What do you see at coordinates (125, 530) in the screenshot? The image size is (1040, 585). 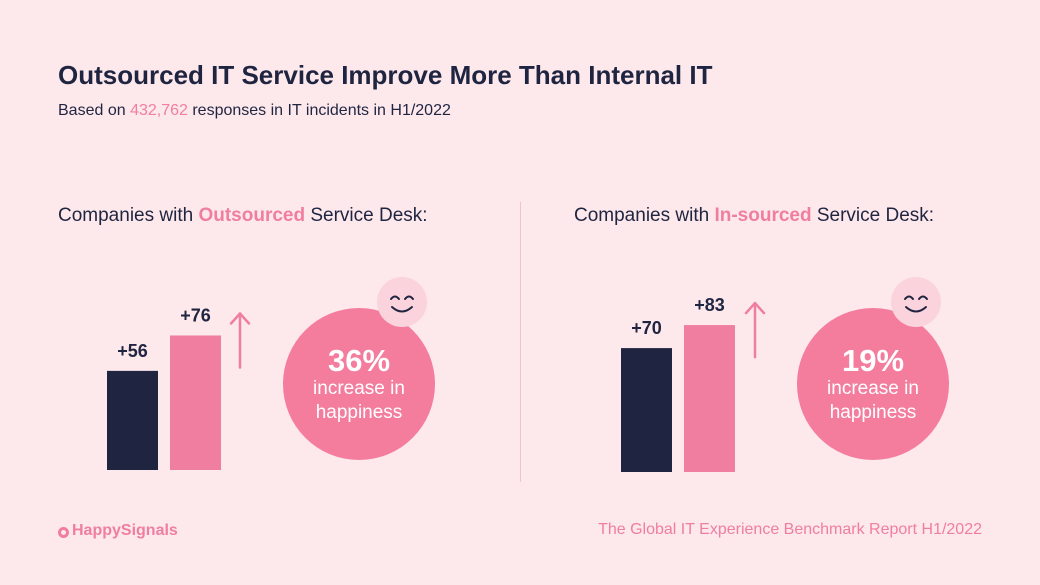 I see `brand-name: HappySignals` at bounding box center [125, 530].